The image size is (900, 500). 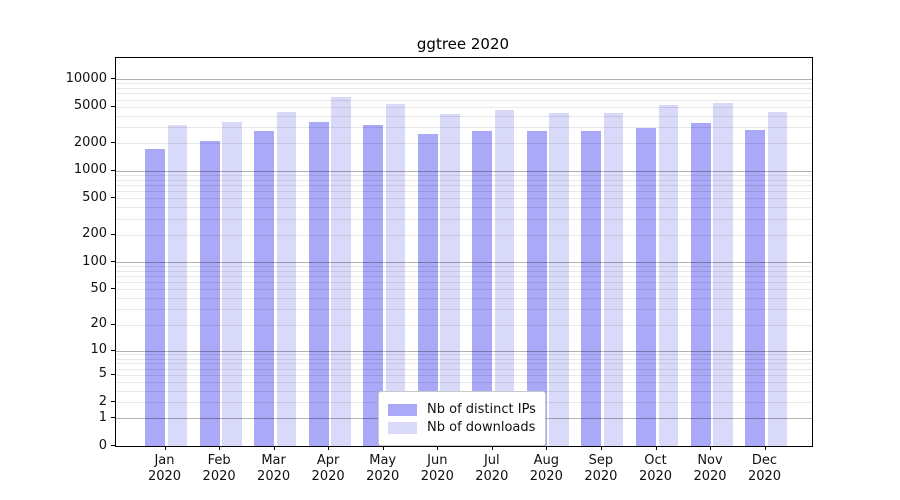 I want to click on legend-swatch-downloads, so click(x=402, y=427).